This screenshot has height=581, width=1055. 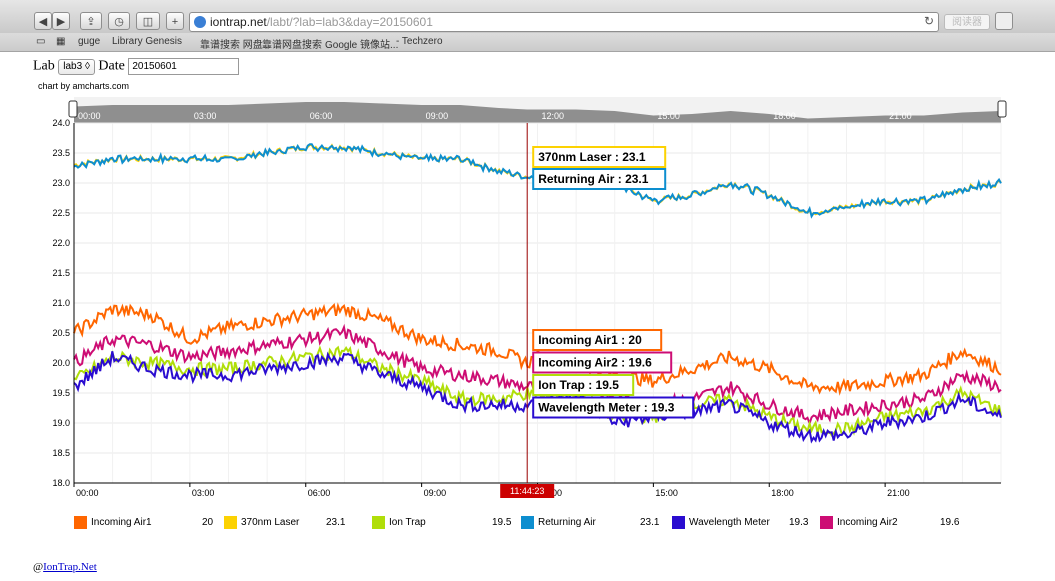 What do you see at coordinates (419, 41) in the screenshot?
I see `bookmark-techzero: - Techzero` at bounding box center [419, 41].